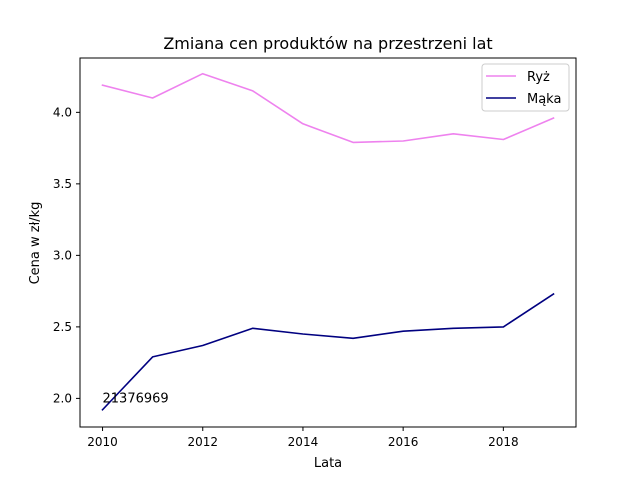  What do you see at coordinates (103, 85) in the screenshot?
I see `data-point-series0-2010` at bounding box center [103, 85].